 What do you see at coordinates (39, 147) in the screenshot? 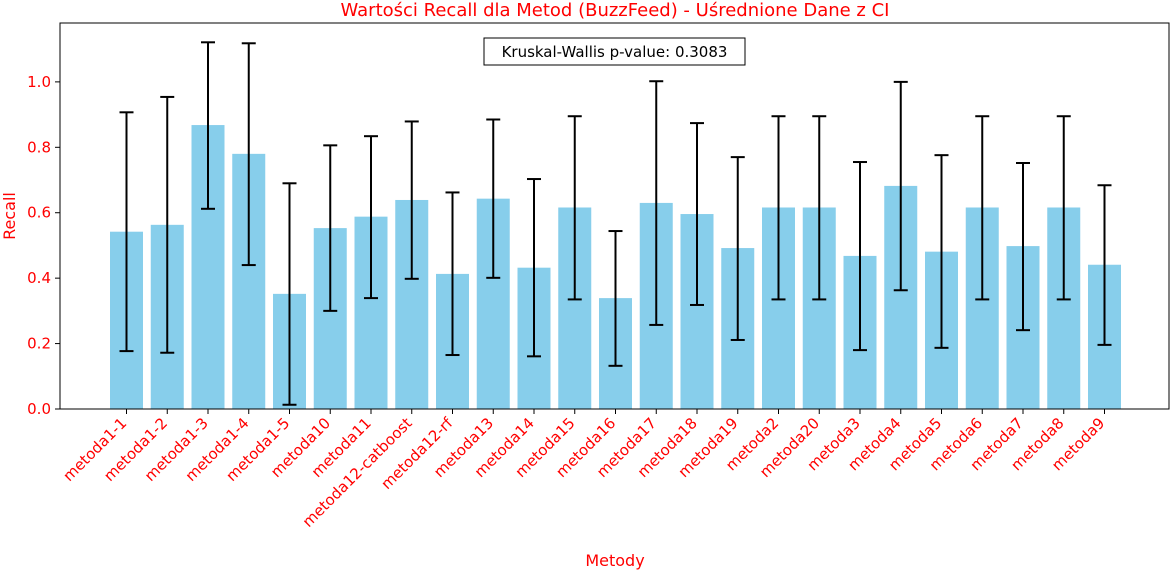
I see `y-tick-label-0.8: 0.8` at bounding box center [39, 147].